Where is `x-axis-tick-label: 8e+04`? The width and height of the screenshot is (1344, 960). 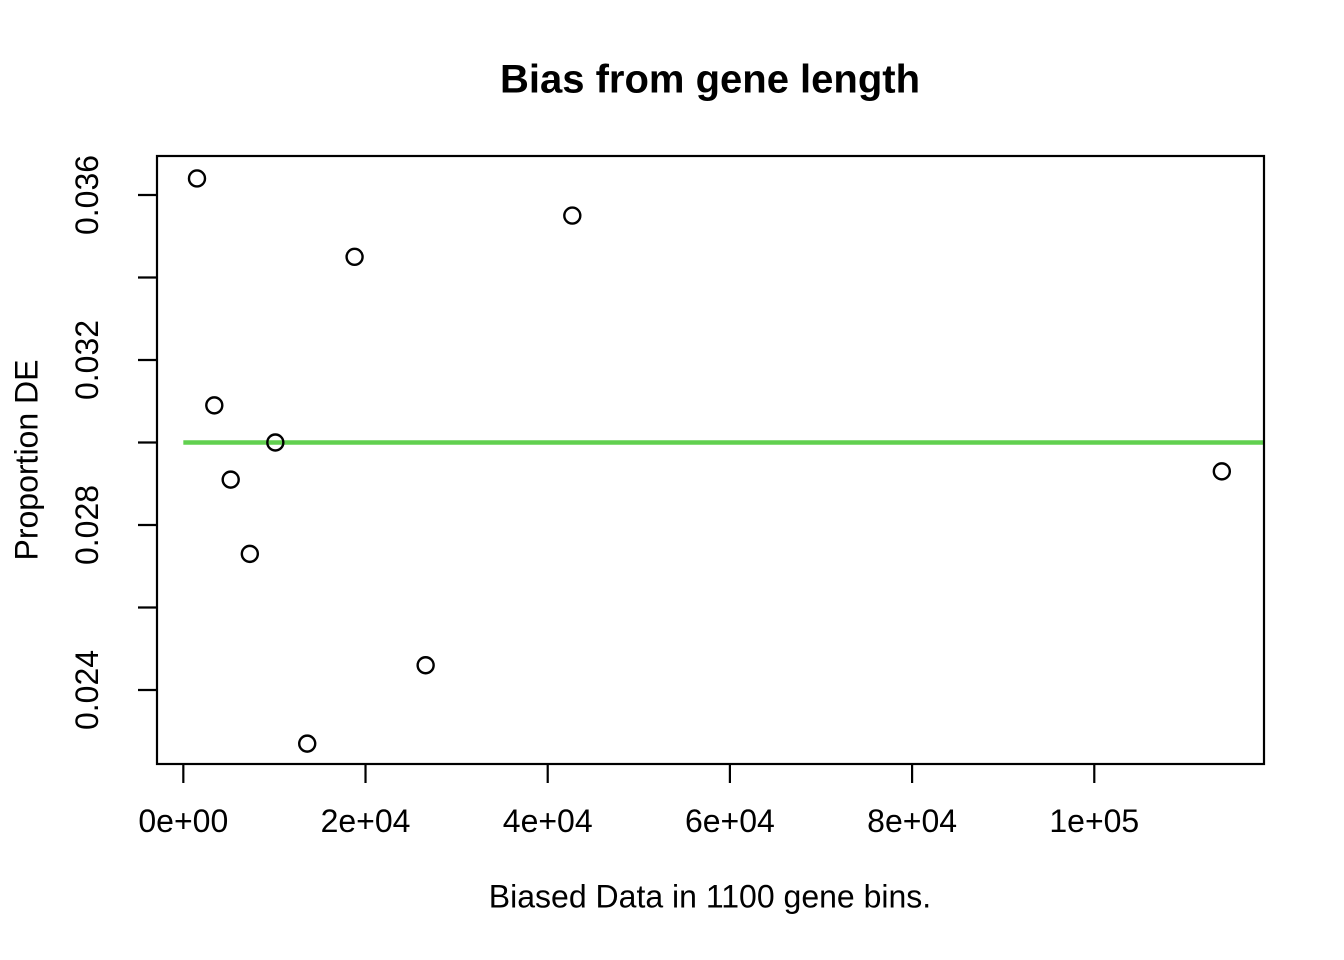
x-axis-tick-label: 8e+04 is located at coordinates (912, 821).